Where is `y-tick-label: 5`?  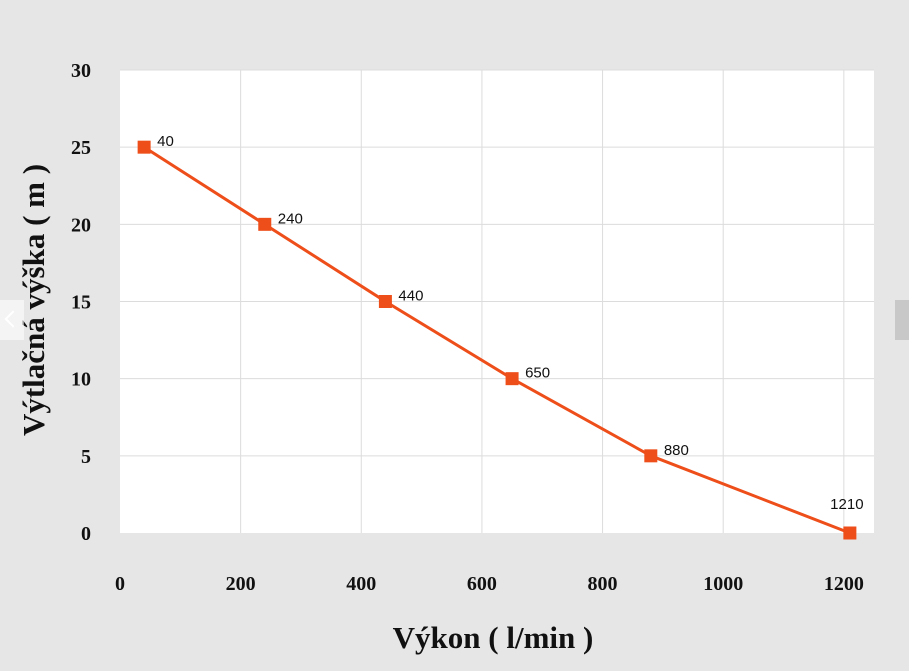 y-tick-label: 5 is located at coordinates (86, 457).